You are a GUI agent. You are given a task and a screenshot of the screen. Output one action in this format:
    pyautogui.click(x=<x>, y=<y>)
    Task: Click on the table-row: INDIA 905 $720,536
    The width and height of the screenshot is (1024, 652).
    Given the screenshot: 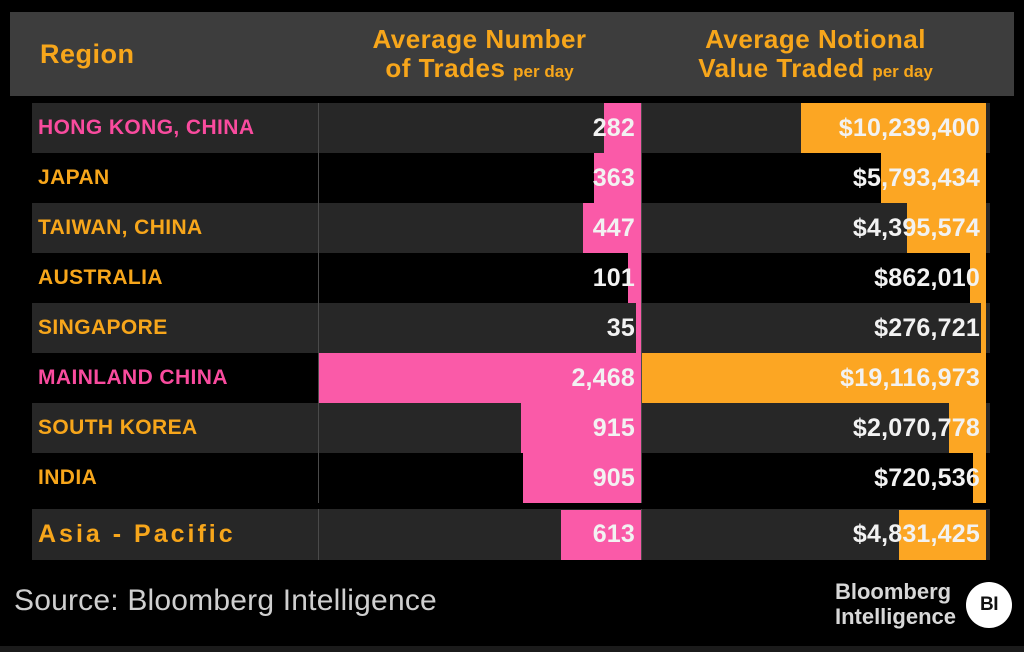 What is the action you would take?
    pyautogui.click(x=511, y=478)
    